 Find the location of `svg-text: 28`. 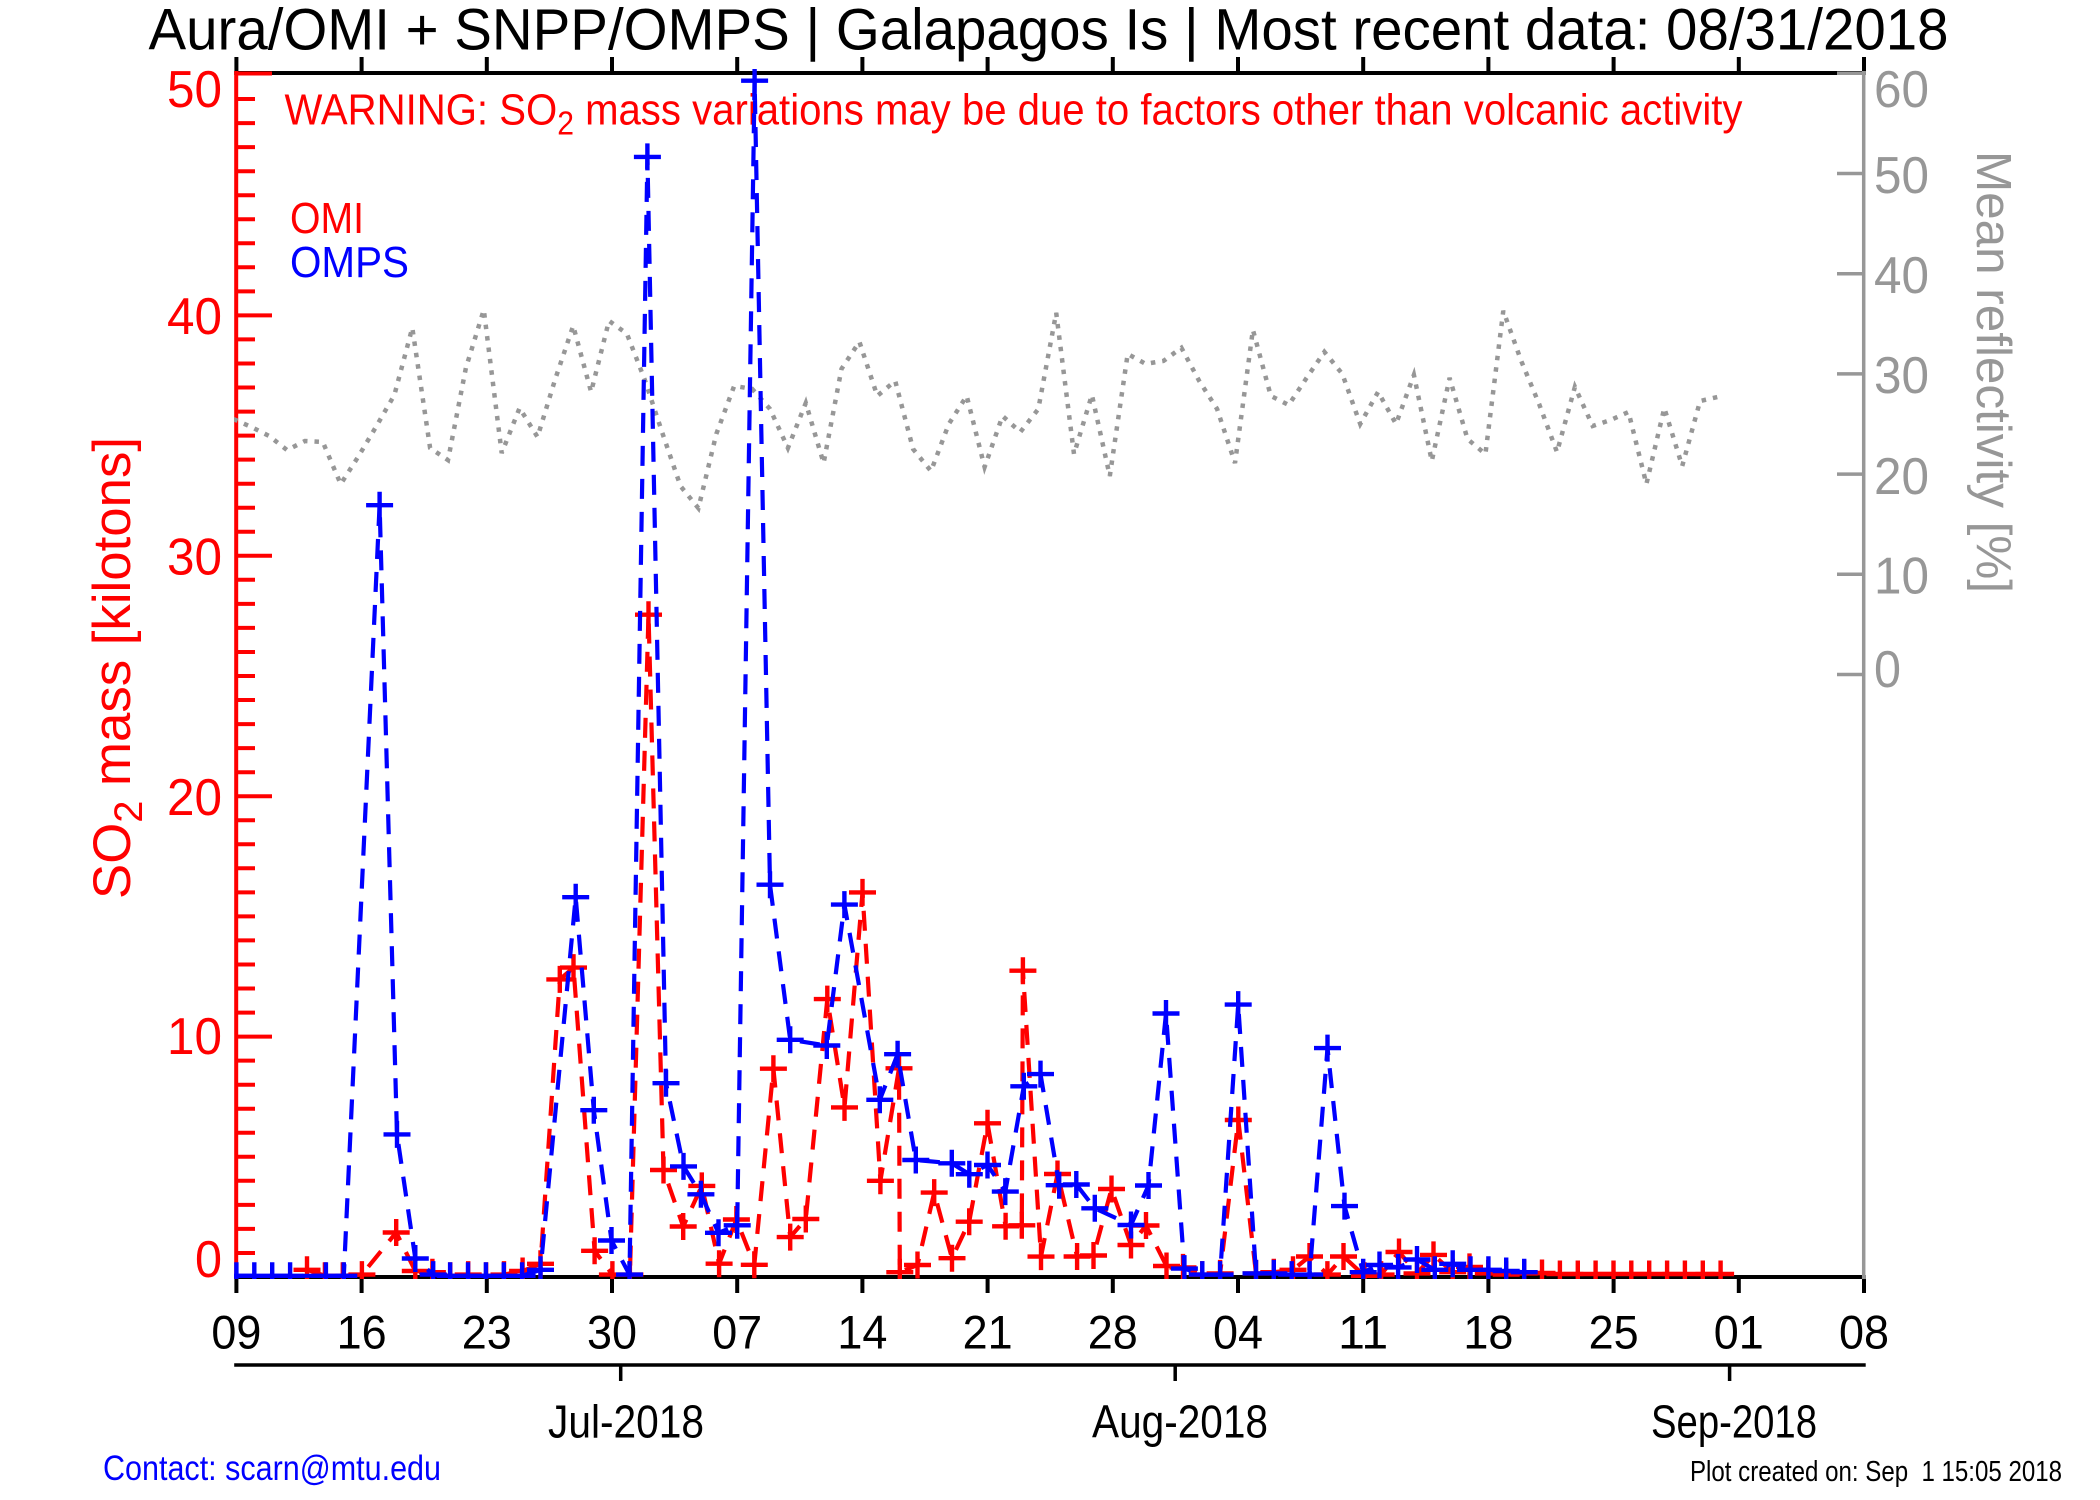

svg-text: 28 is located at coordinates (1113, 1332).